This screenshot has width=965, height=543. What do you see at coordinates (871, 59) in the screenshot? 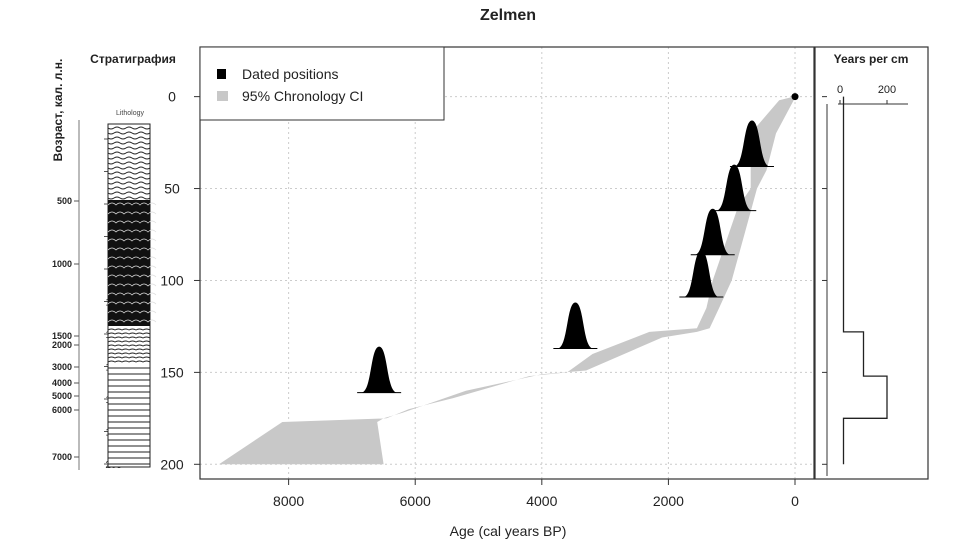
I see `accumulation-title: Years per cm` at bounding box center [871, 59].